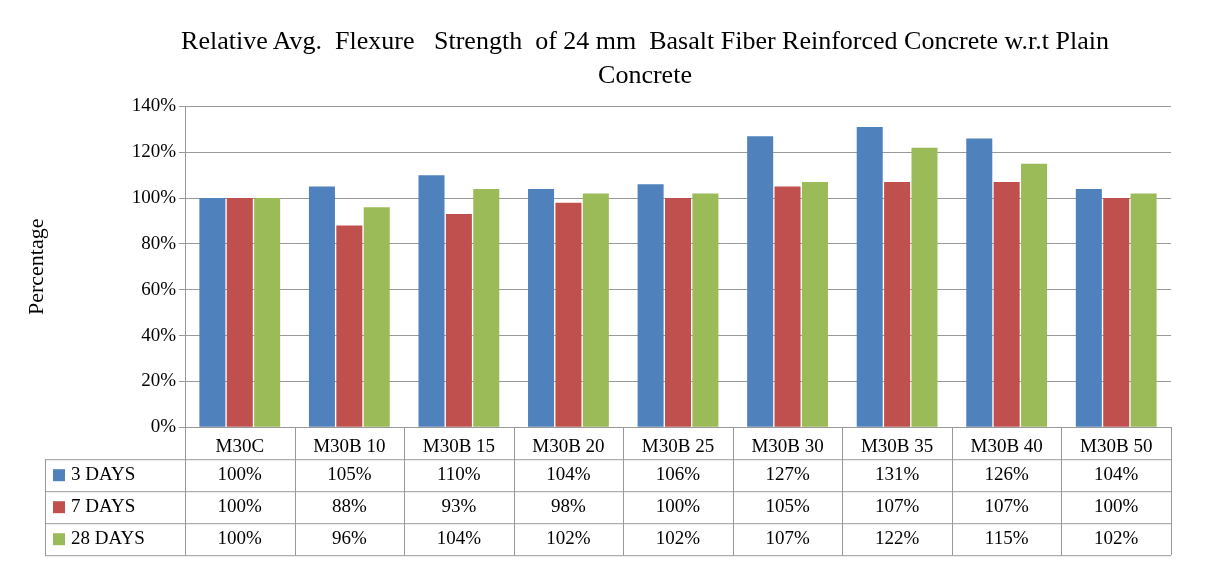 The height and width of the screenshot is (572, 1213). Describe the element at coordinates (1006, 474) in the screenshot. I see `data-label: 126%` at that location.